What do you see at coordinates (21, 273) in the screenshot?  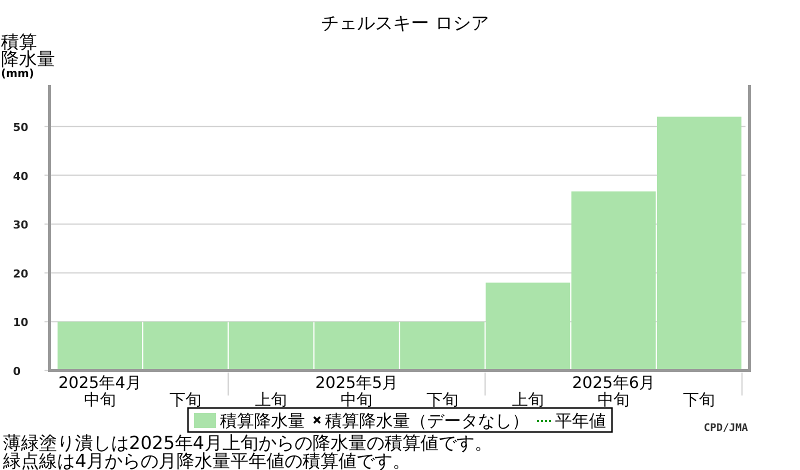 I see `y-tick-label: 20` at bounding box center [21, 273].